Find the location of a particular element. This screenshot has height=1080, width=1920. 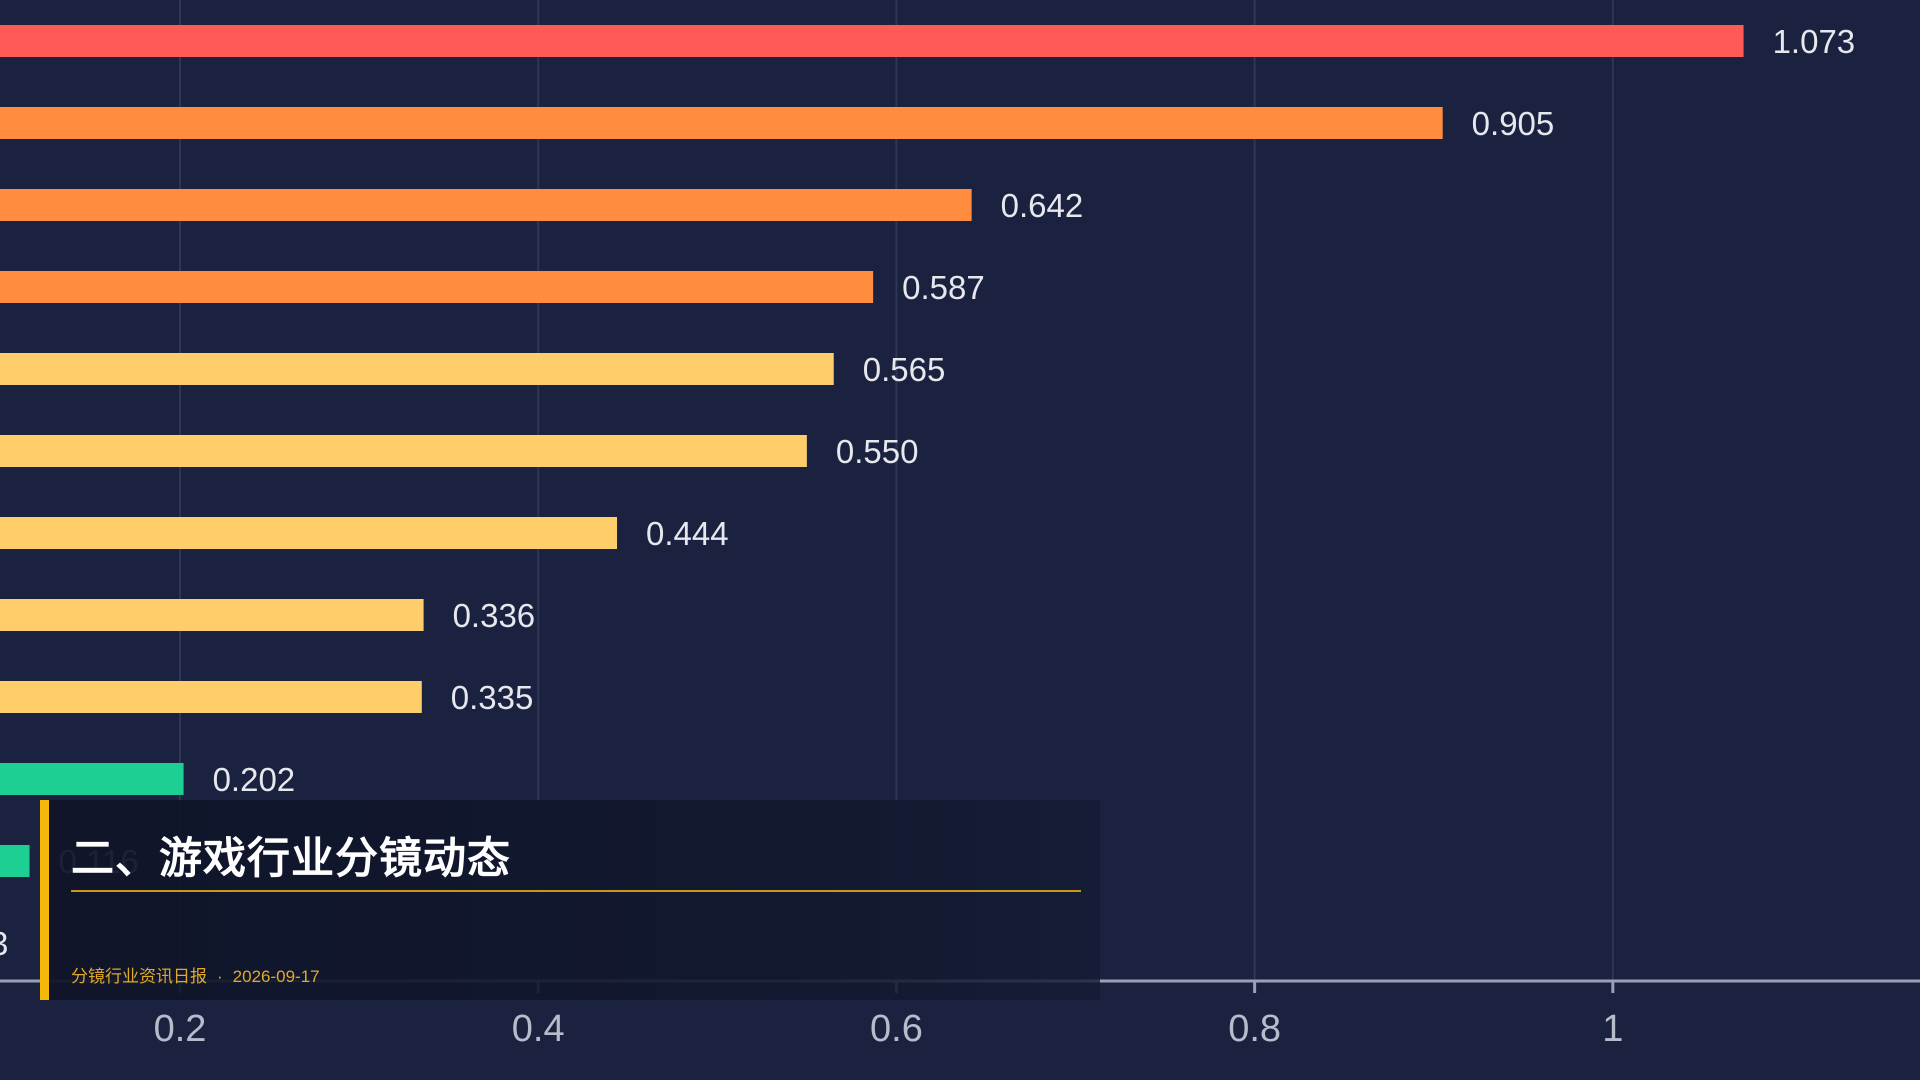

caption-panel: 二、游戏行业分镜动态 分镜行业资讯日报 · 2026-09-17 is located at coordinates (570, 900).